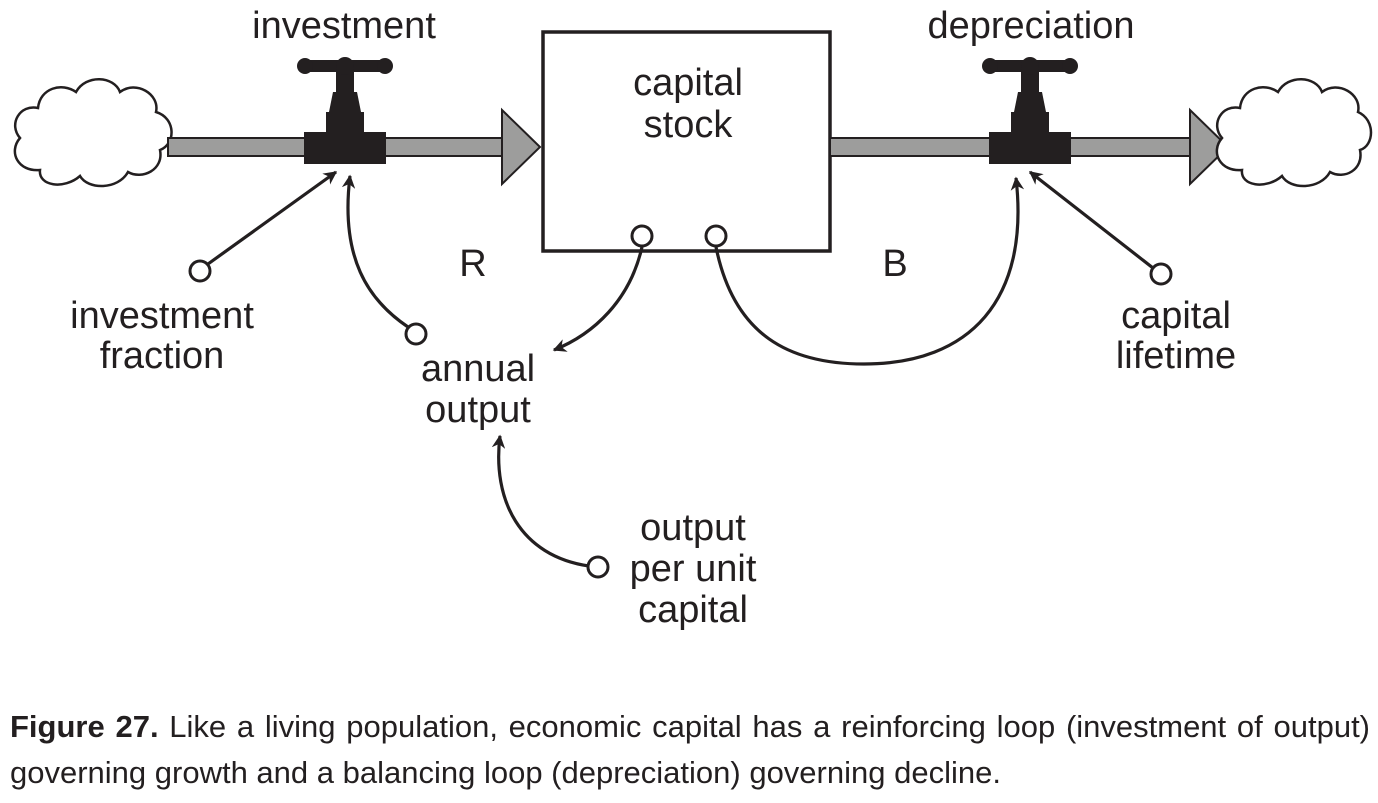 The height and width of the screenshot is (803, 1378). What do you see at coordinates (472, 264) in the screenshot?
I see `reinforcing-loop-label: R` at bounding box center [472, 264].